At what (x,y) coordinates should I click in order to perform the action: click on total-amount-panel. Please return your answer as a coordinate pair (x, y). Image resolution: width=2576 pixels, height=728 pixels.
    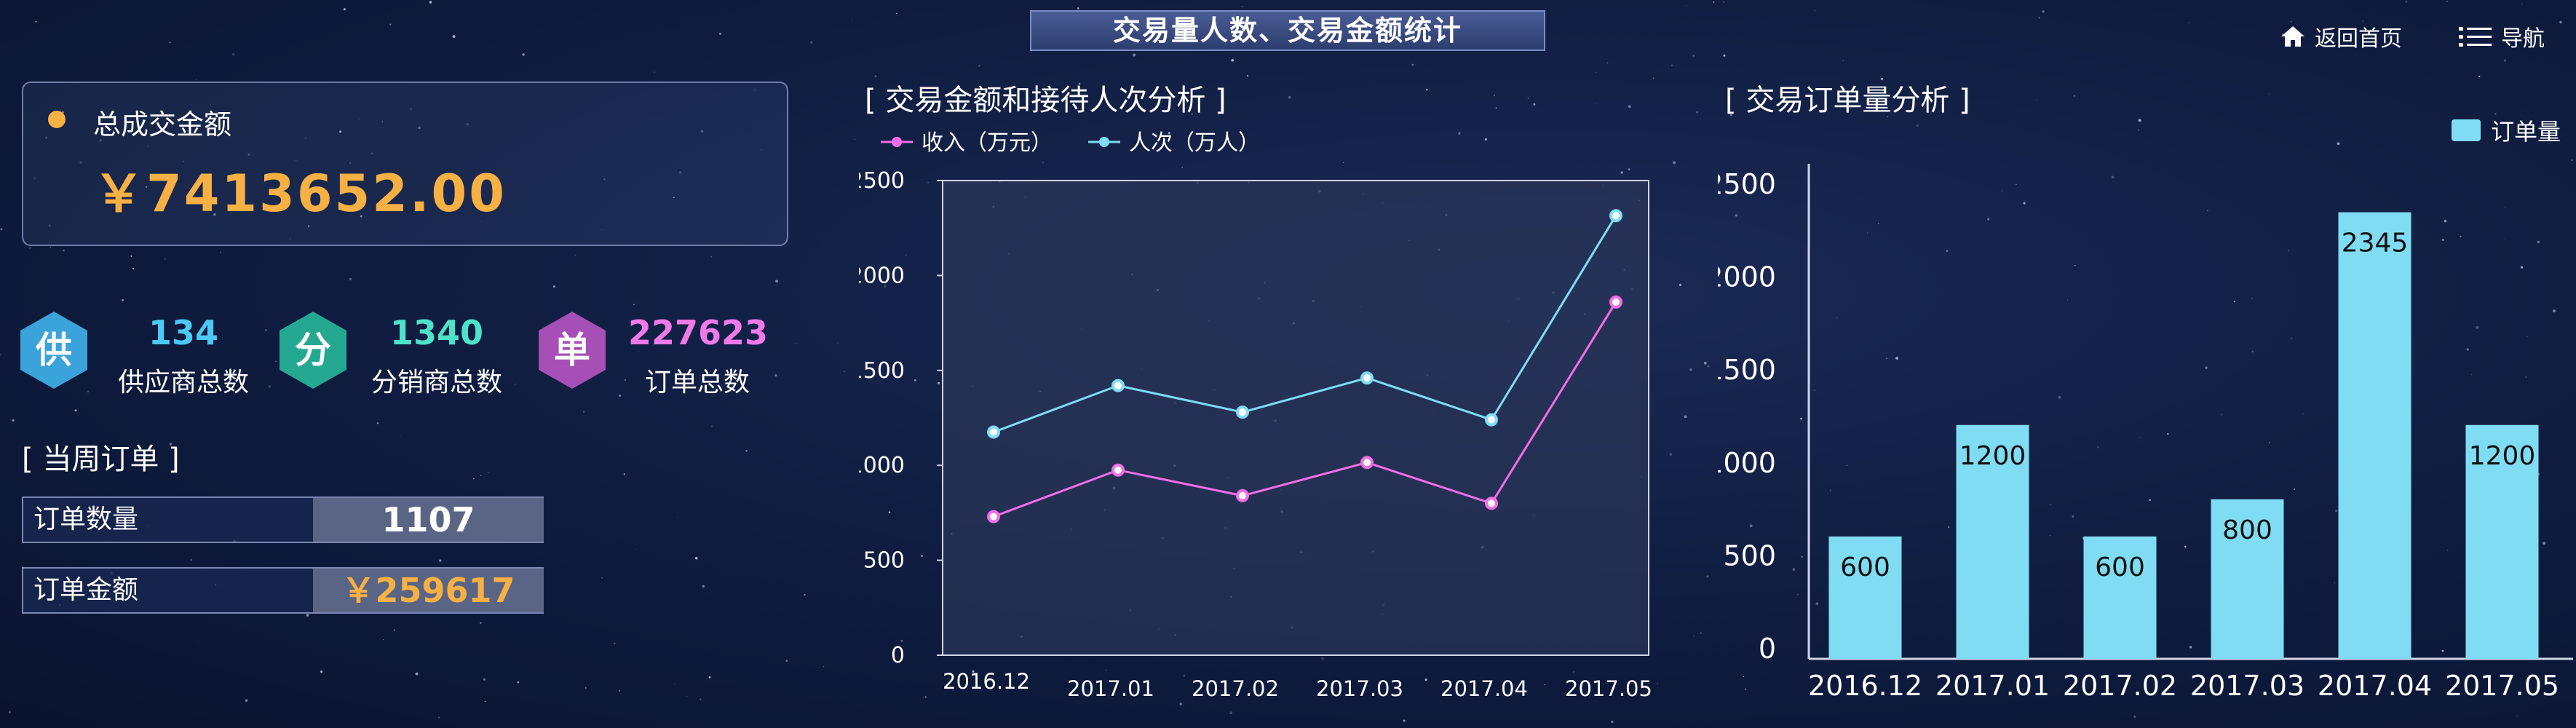
    Looking at the image, I should click on (405, 164).